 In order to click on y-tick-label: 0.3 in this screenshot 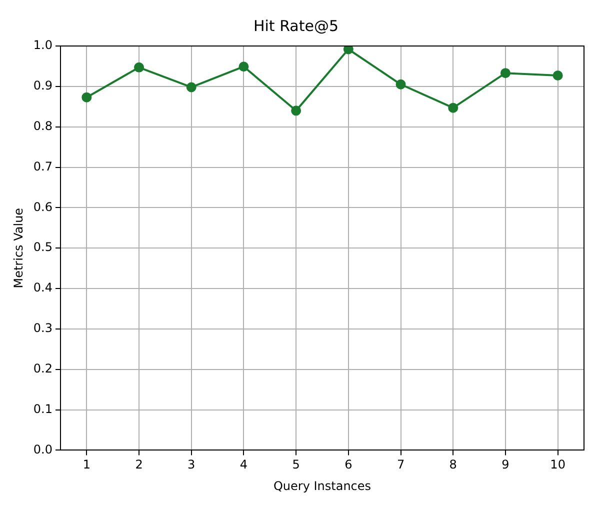, I will do `click(42, 328)`.